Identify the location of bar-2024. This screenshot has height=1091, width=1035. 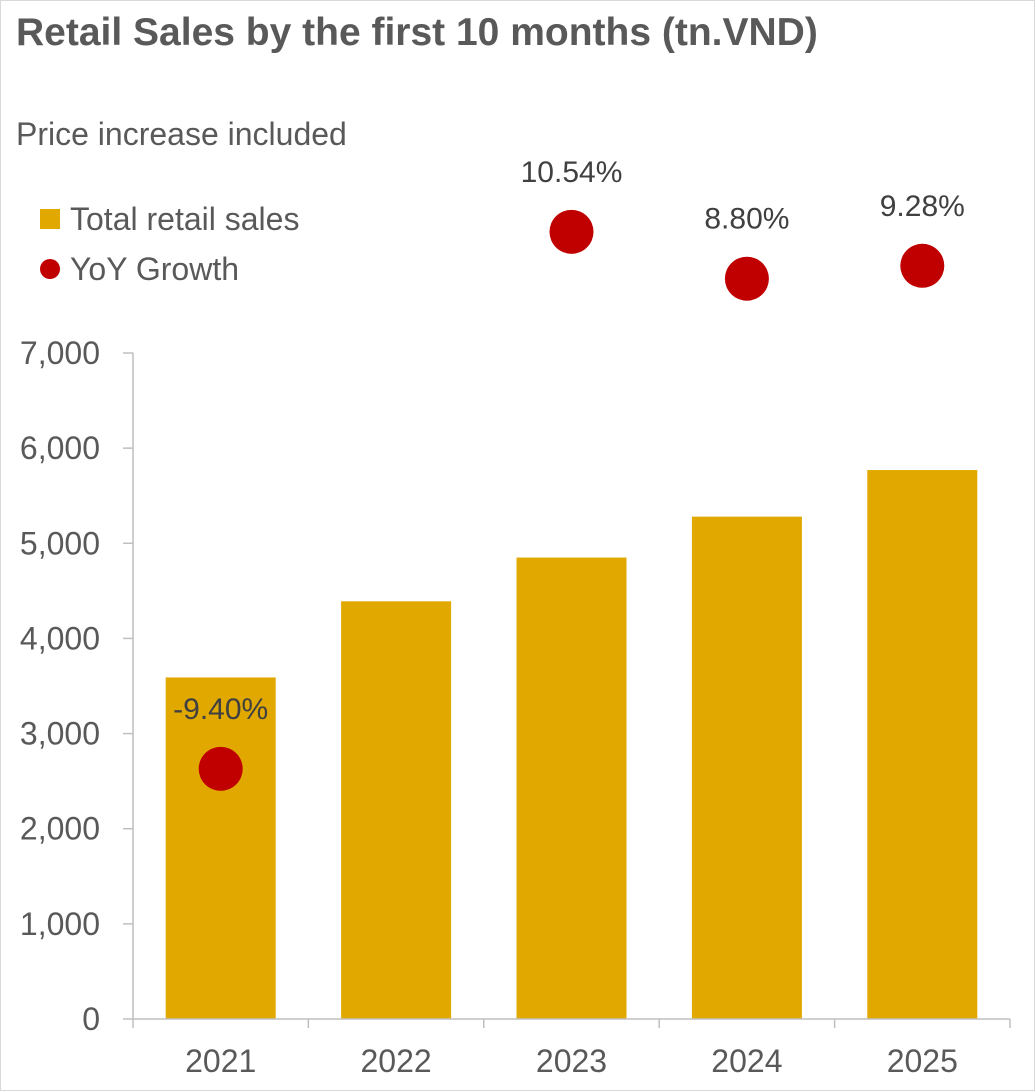
(746, 767).